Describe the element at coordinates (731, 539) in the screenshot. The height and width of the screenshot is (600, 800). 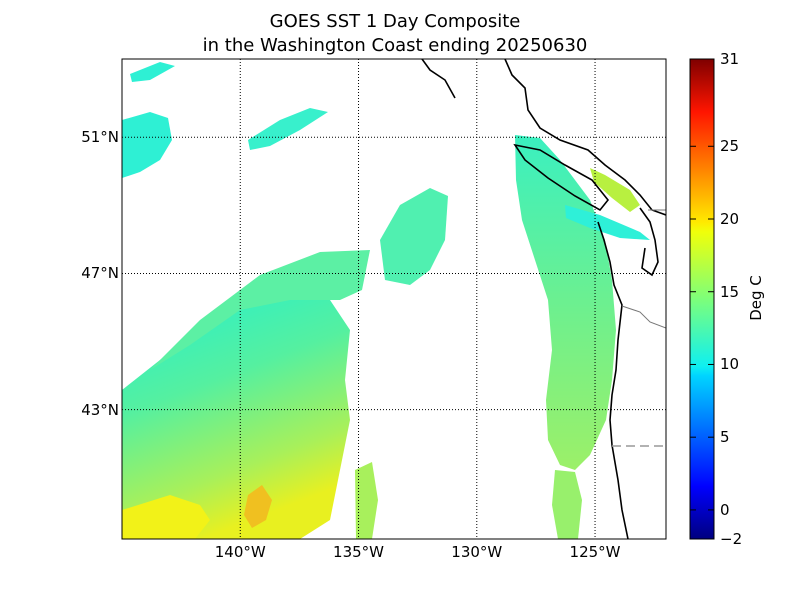
I see `colorbar-tick-label: −2` at that location.